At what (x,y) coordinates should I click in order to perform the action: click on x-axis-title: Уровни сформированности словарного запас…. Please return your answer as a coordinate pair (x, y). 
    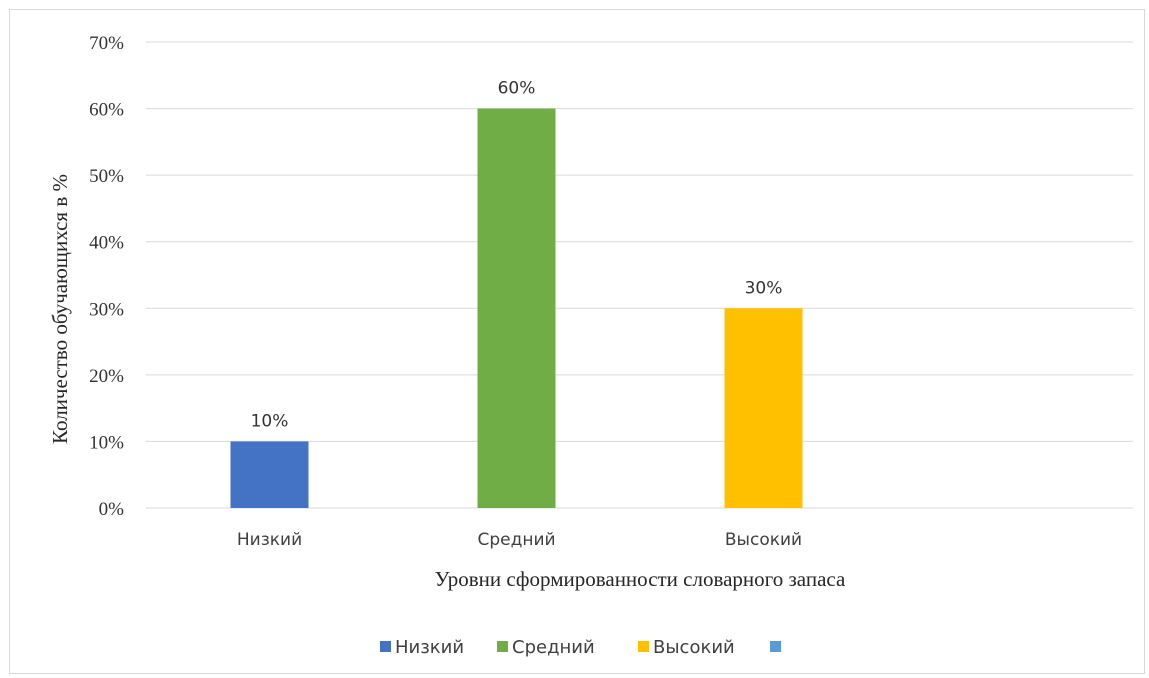
    Looking at the image, I should click on (640, 579).